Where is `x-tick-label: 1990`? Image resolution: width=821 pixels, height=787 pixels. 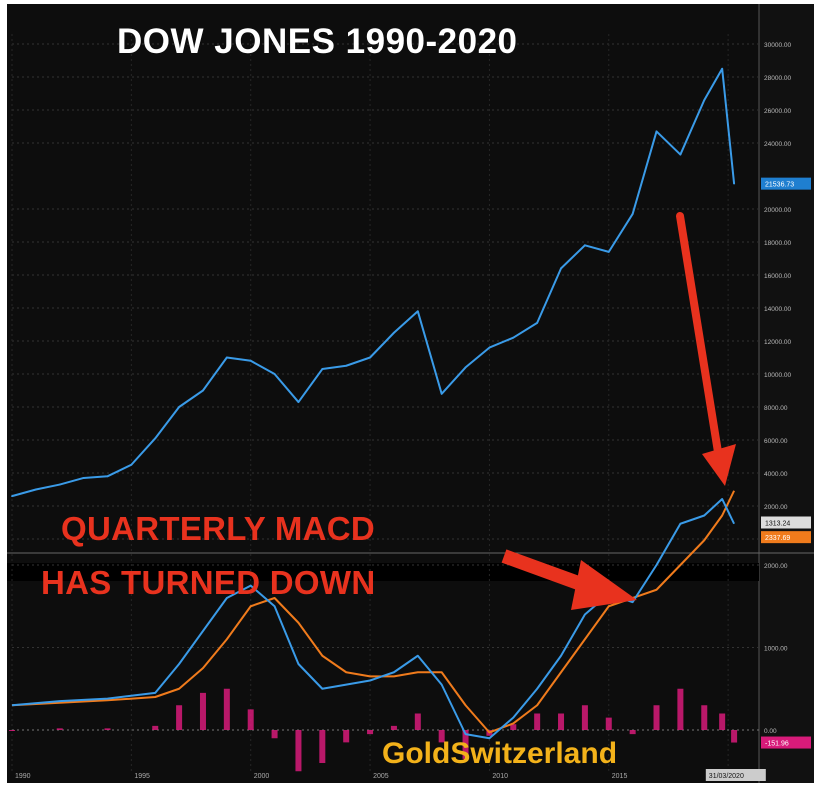
x-tick-label: 1990 is located at coordinates (23, 776).